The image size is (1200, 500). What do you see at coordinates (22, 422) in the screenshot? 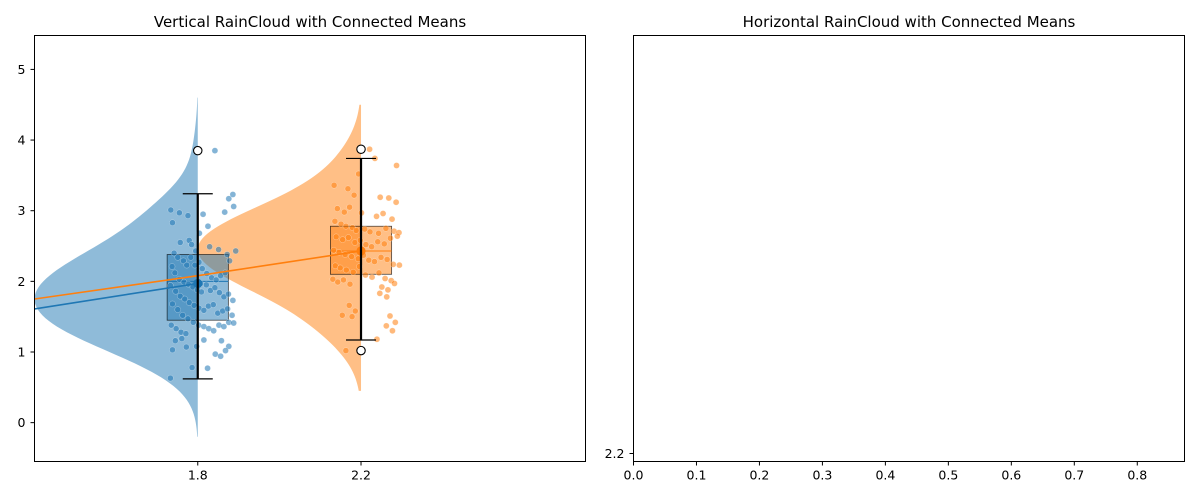
I see `y-tick-label: 0` at bounding box center [22, 422].